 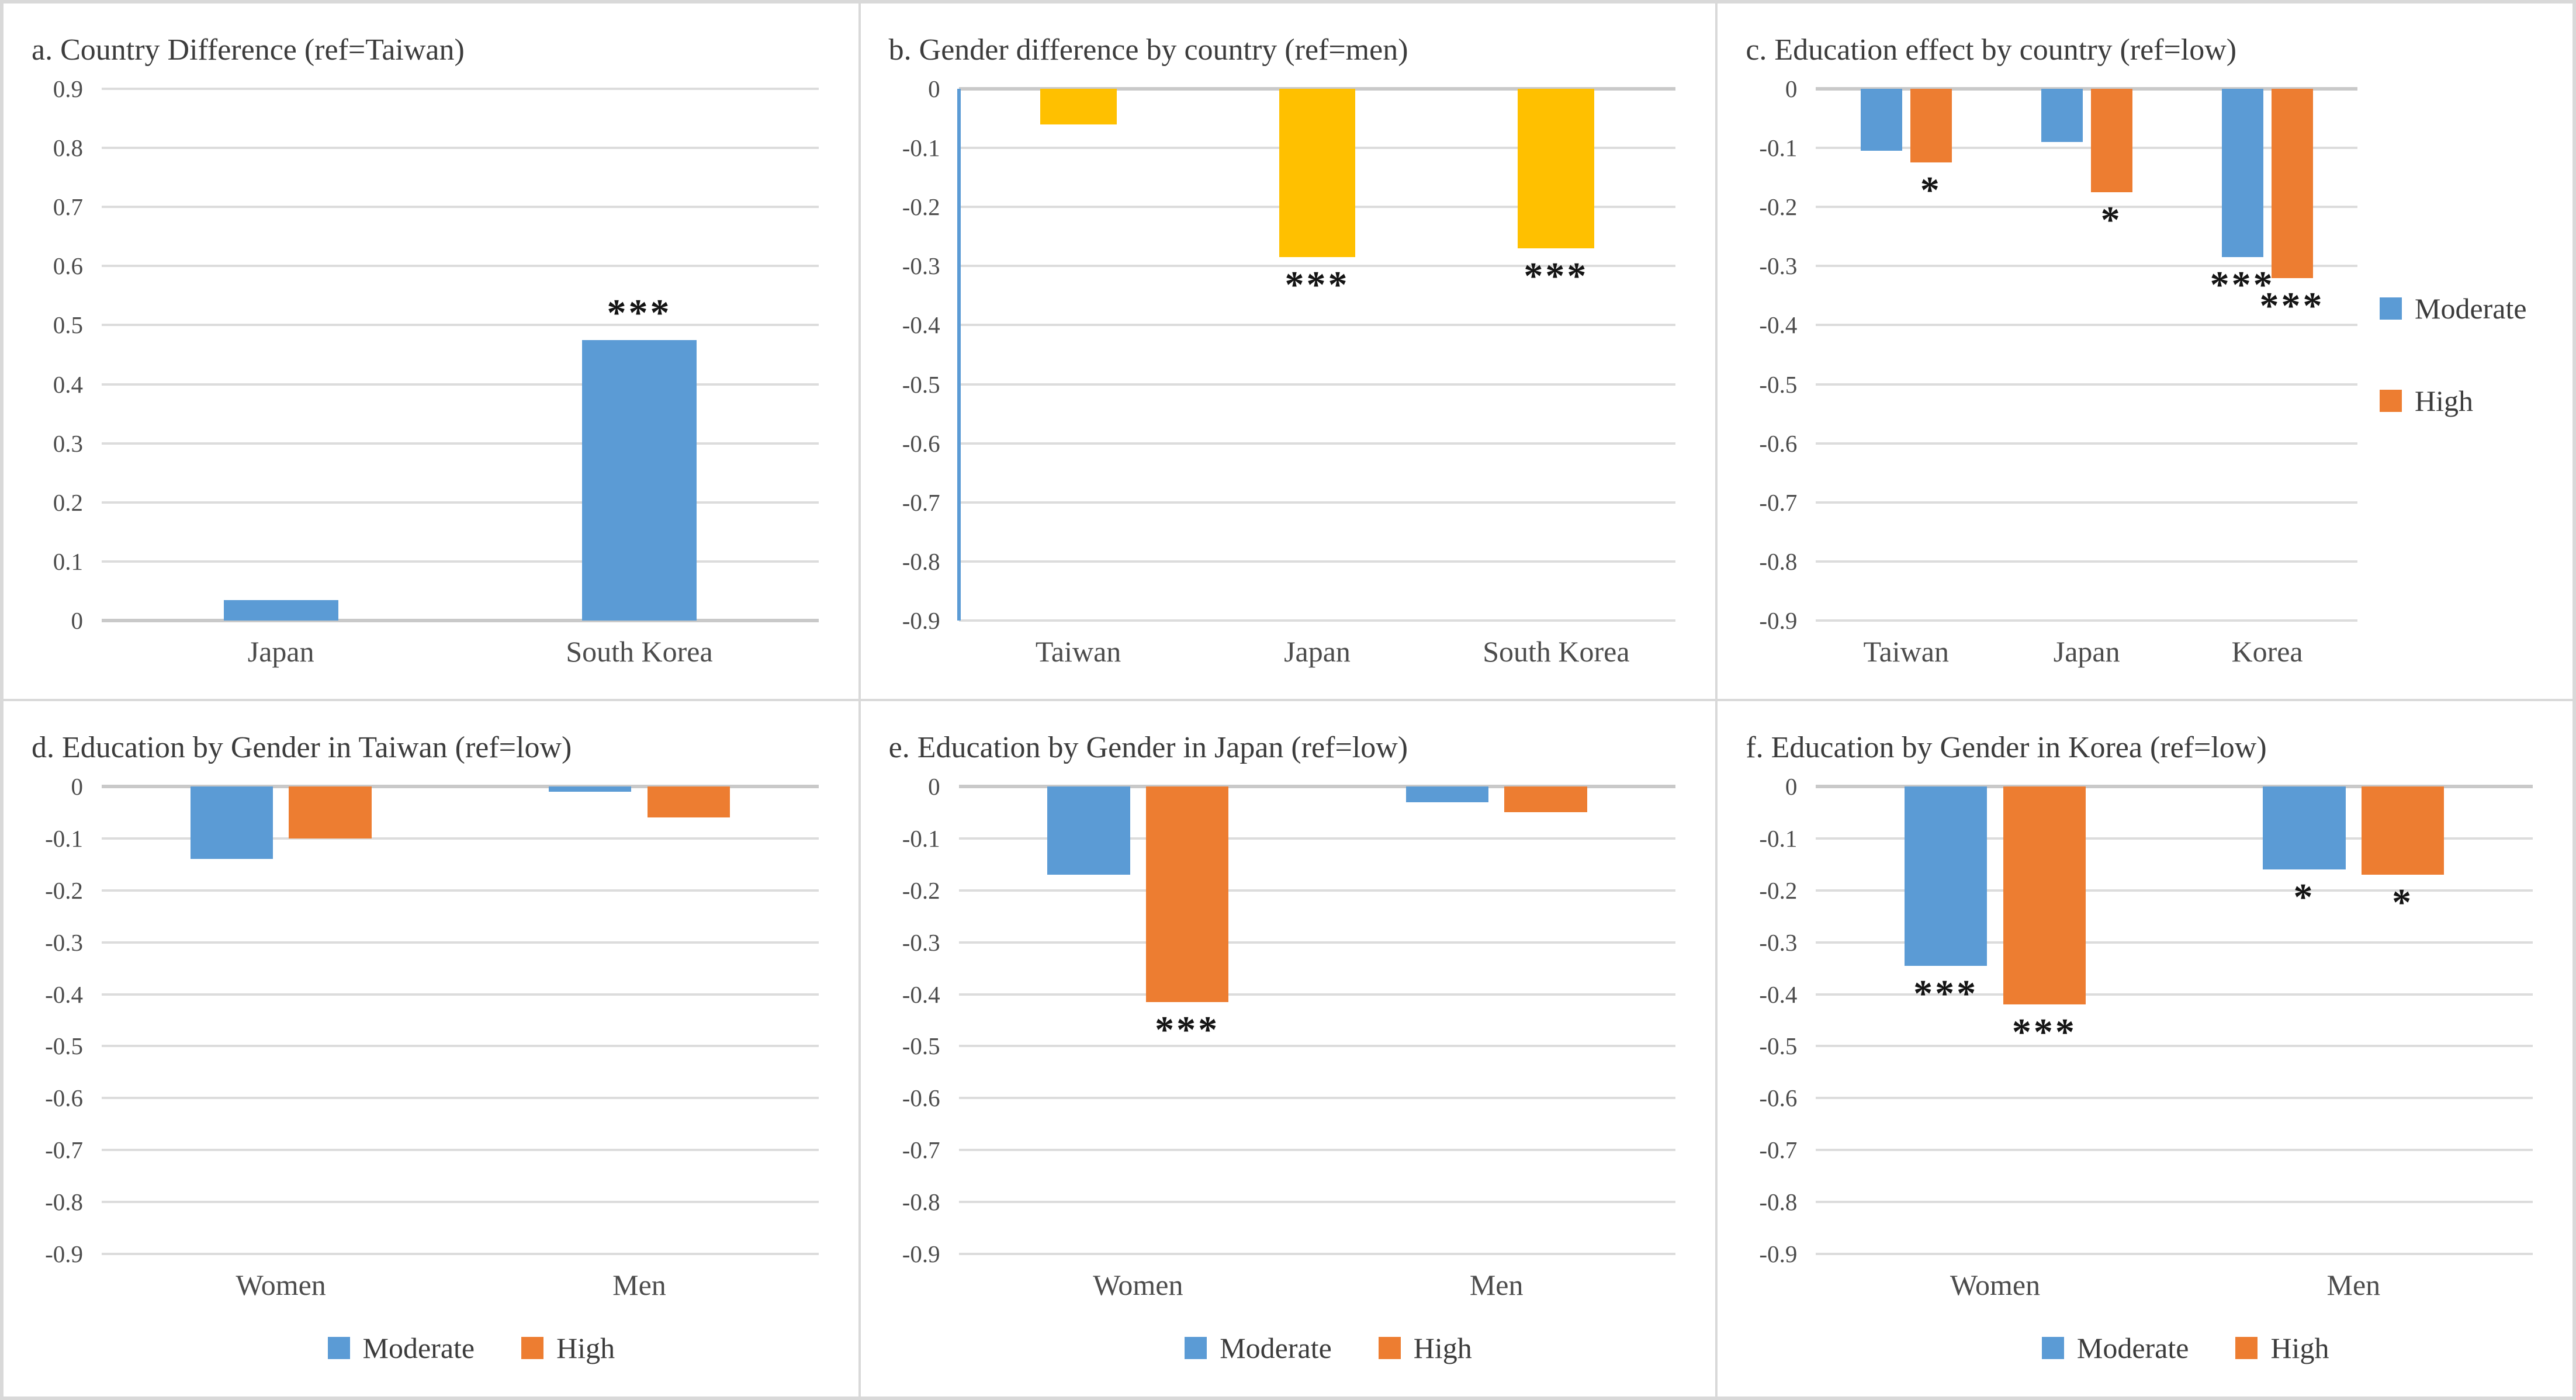 I want to click on y-tick-label: -0.5, so click(x=921, y=384).